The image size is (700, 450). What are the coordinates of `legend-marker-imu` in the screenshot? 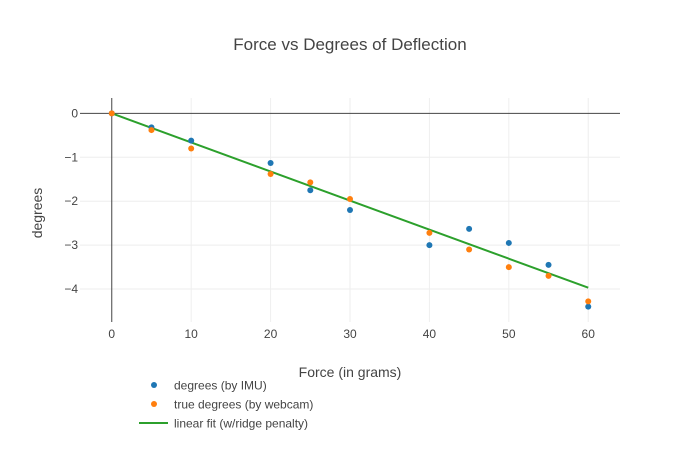 It's located at (154, 385).